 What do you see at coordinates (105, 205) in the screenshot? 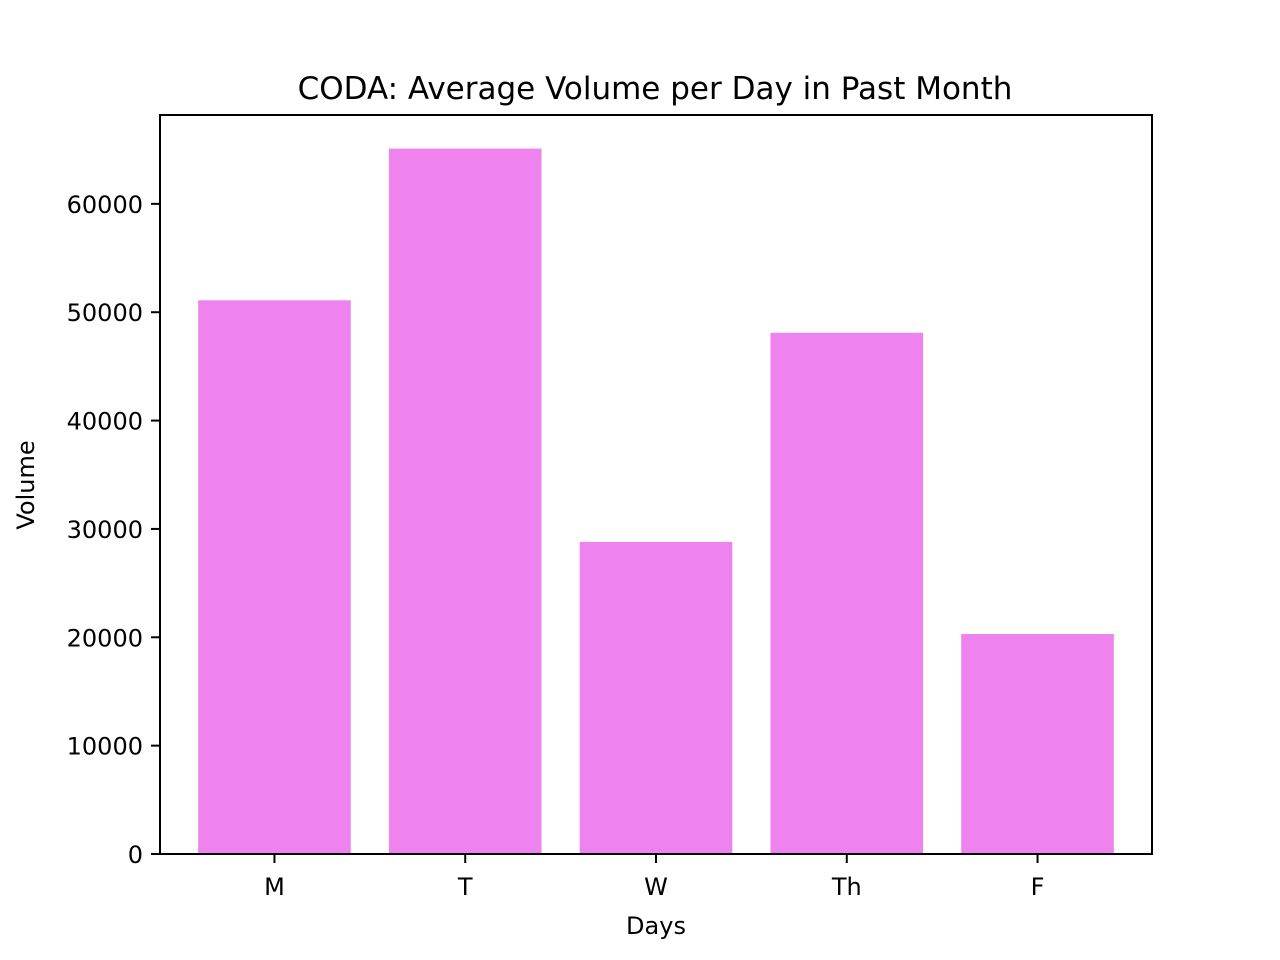
I see `y-tick-label: 60000` at bounding box center [105, 205].